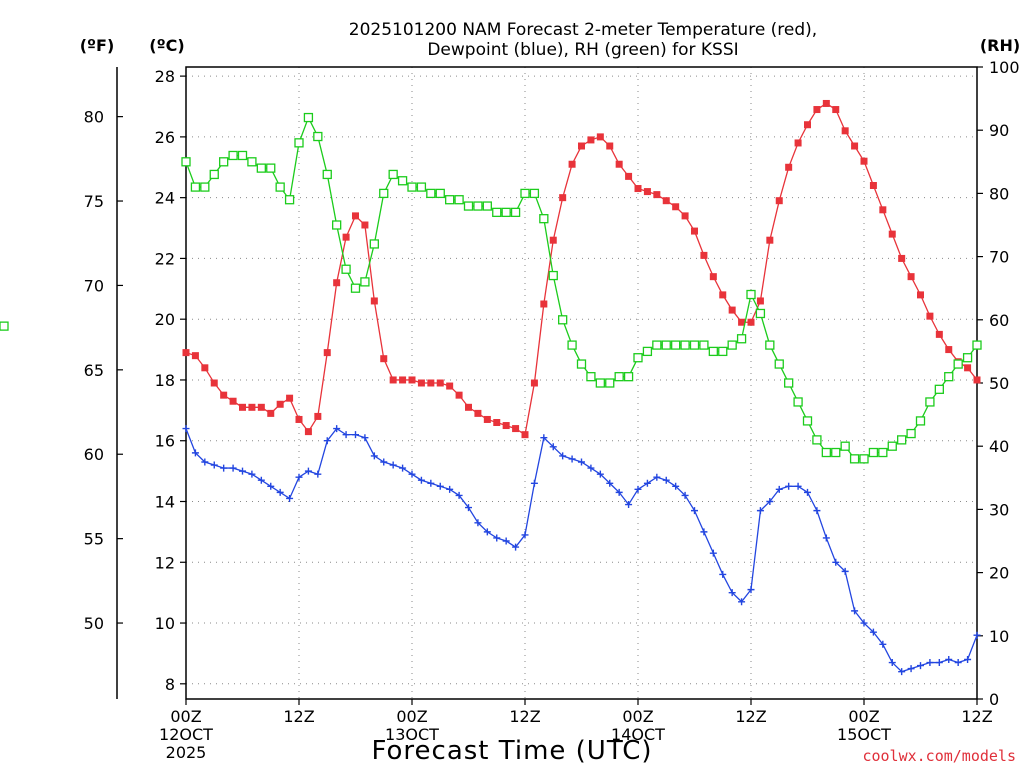 The width and height of the screenshot is (1024, 768). What do you see at coordinates (170, 684) in the screenshot?
I see `celsius-tick-label: 8` at bounding box center [170, 684].